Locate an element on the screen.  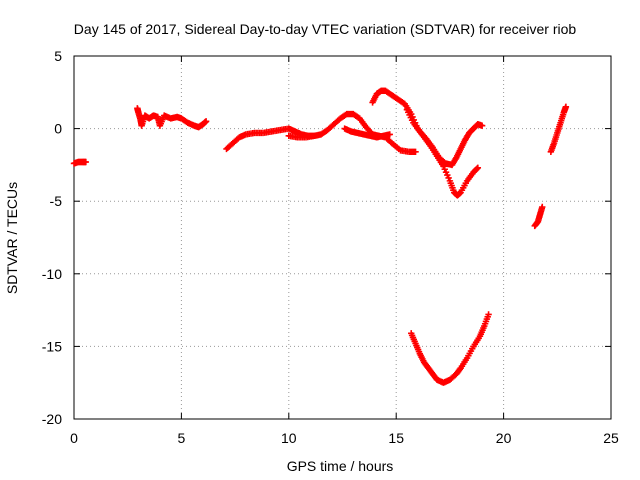
x-axis-label: GPS time / hours is located at coordinates (340, 466).